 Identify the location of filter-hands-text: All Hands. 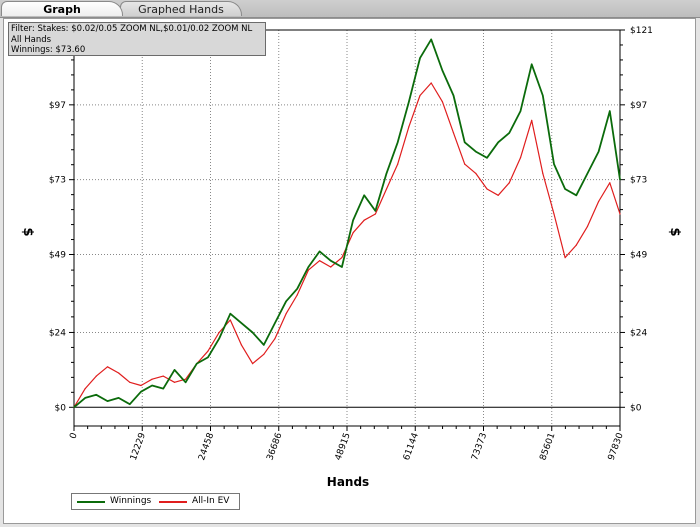
(31, 39).